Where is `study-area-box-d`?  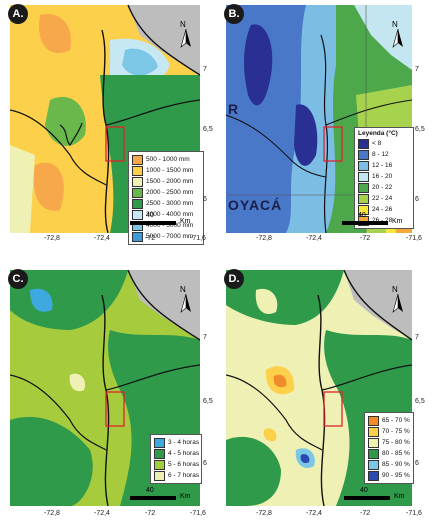
study-area-box-d is located at coordinates (333, 409).